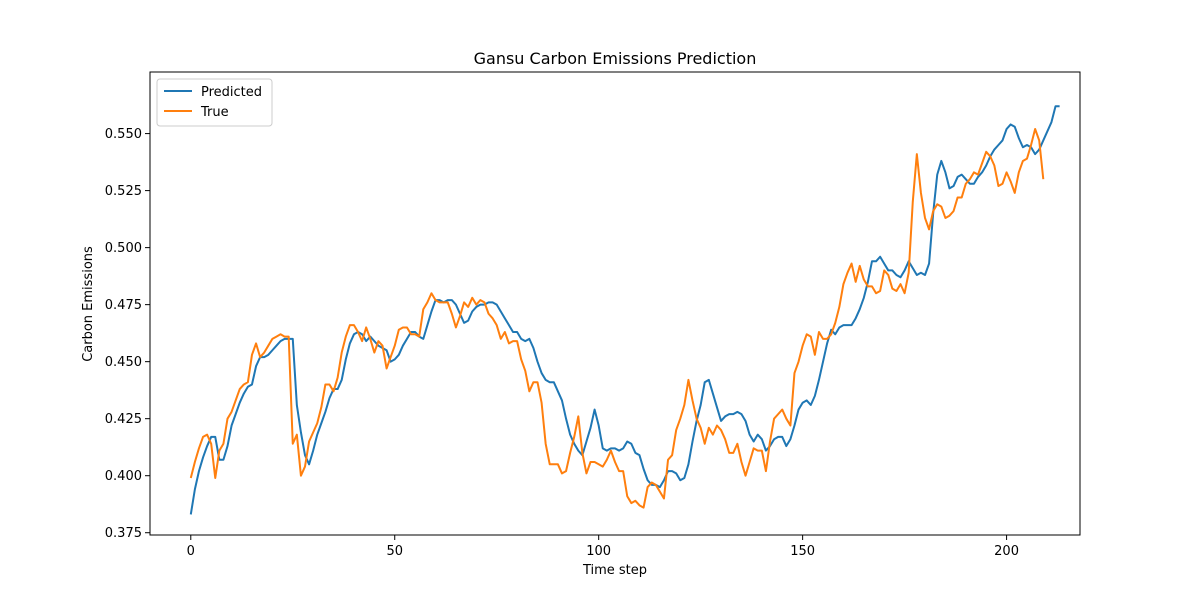  What do you see at coordinates (615, 58) in the screenshot?
I see `chart-title: Gansu Carbon Emissions Prediction` at bounding box center [615, 58].